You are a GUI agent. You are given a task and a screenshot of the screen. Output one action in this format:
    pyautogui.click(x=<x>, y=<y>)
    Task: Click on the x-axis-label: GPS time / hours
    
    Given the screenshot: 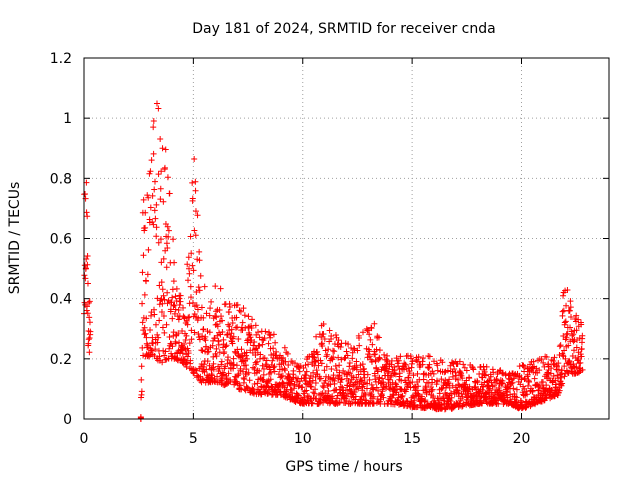 What is the action you would take?
    pyautogui.click(x=343, y=467)
    